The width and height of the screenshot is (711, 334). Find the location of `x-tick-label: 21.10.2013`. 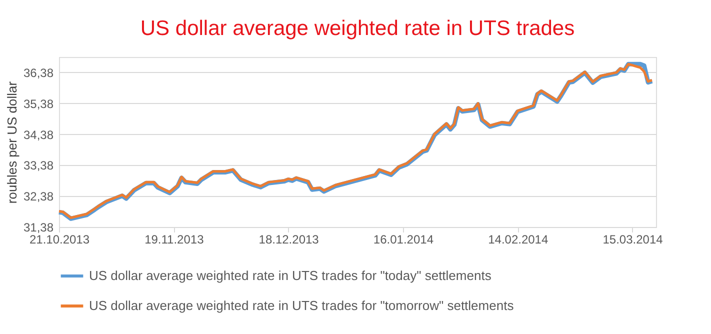

x-tick-label: 21.10.2013 is located at coordinates (59, 239).